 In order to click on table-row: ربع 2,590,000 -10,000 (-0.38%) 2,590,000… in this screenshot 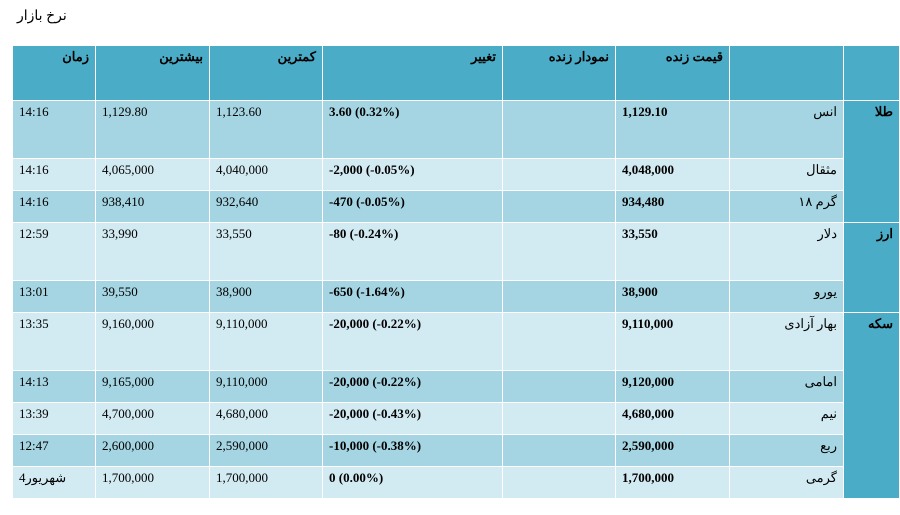, I will do `click(456, 450)`.